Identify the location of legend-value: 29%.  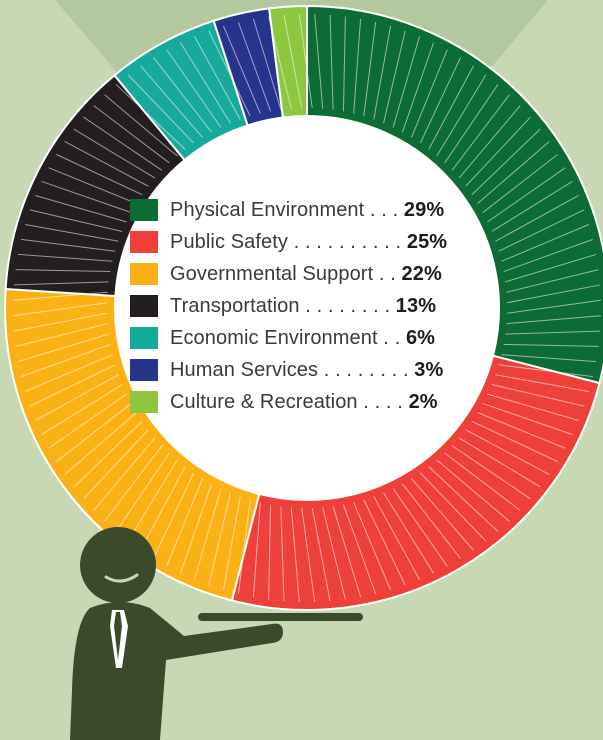
(424, 209).